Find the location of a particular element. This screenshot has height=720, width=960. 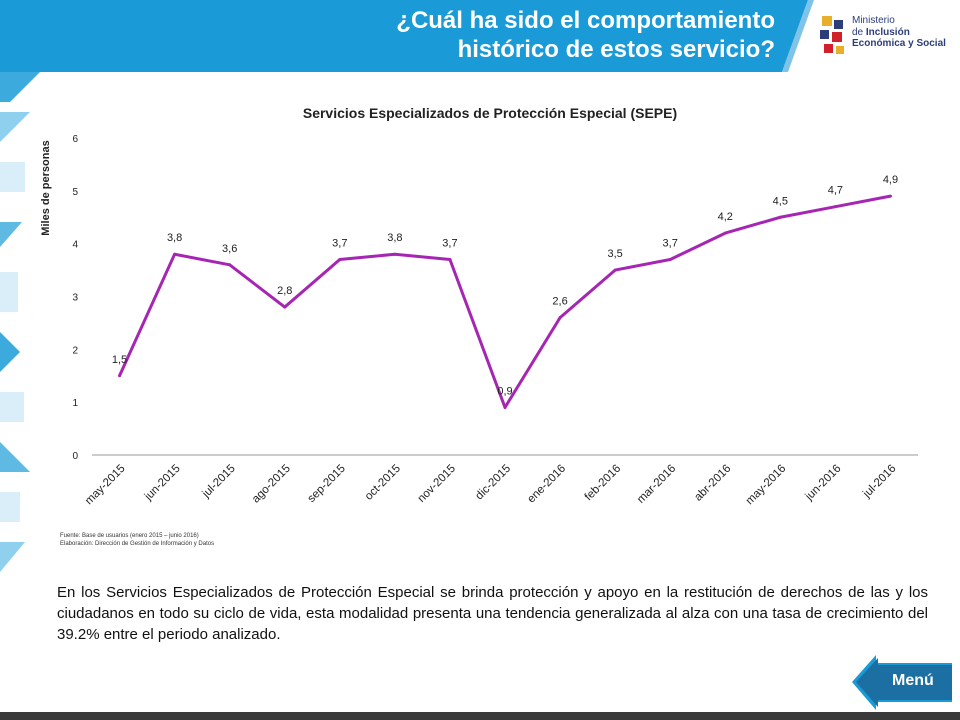

menu-button: Menú is located at coordinates (902, 682).